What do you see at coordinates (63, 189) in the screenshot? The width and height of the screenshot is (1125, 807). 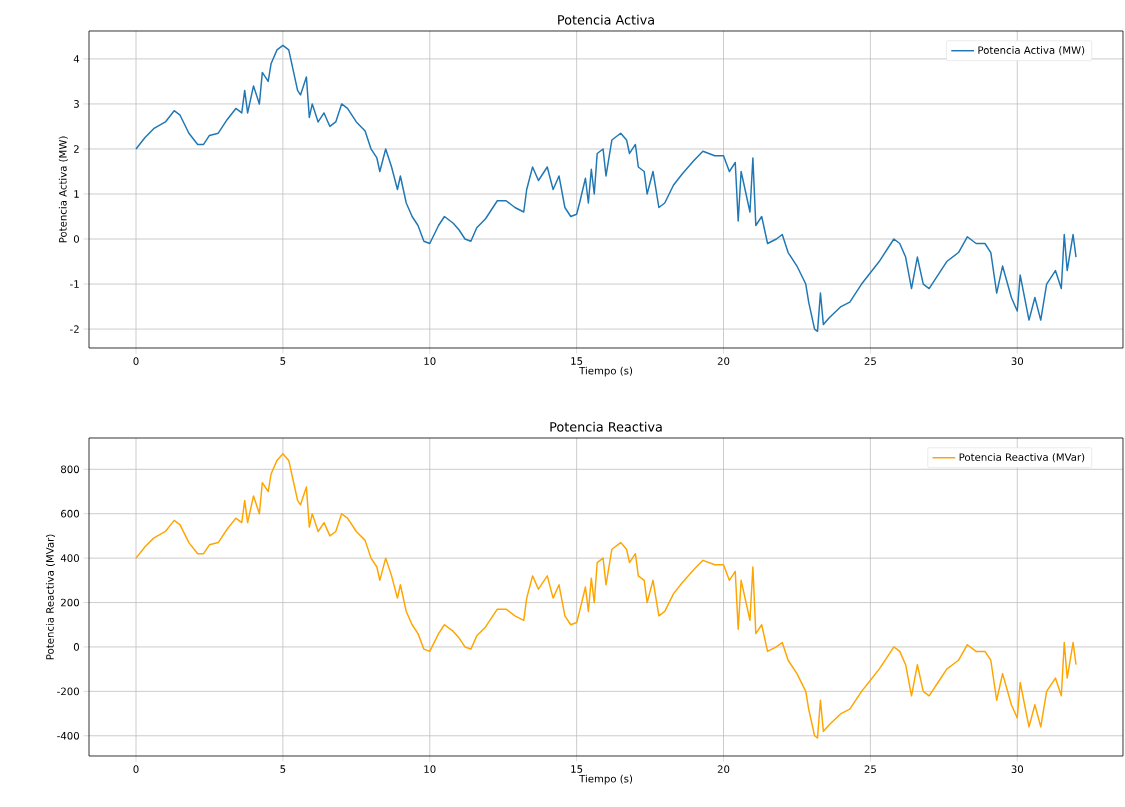 I see `y-axis-title: Potencia Activa (MW)` at bounding box center [63, 189].